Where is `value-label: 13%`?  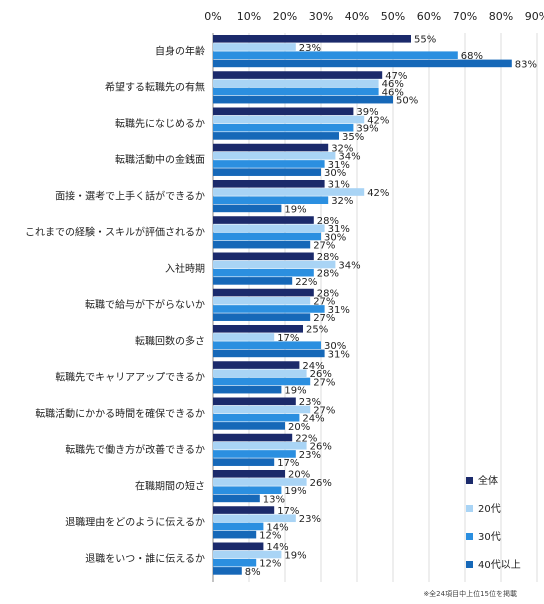 value-label: 13% is located at coordinates (274, 499).